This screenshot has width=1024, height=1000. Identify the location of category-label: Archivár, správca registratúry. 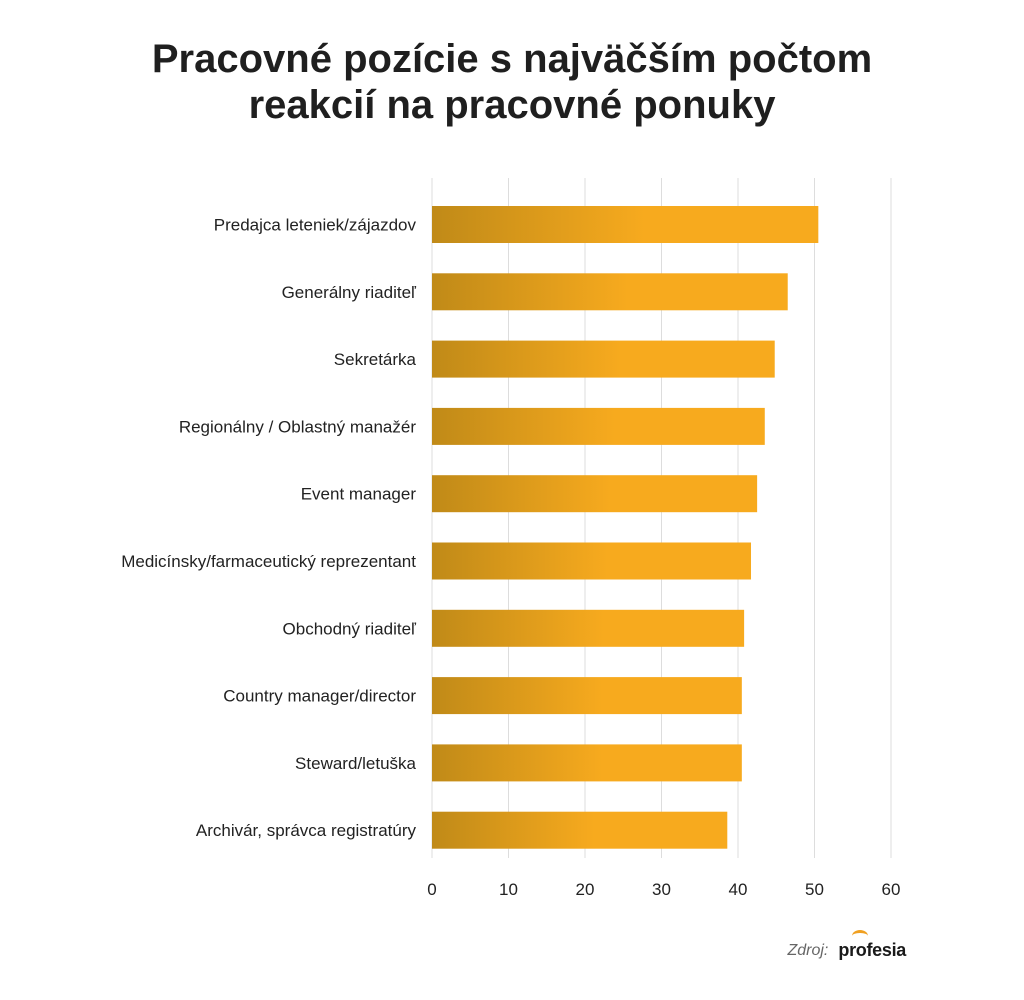
(306, 830).